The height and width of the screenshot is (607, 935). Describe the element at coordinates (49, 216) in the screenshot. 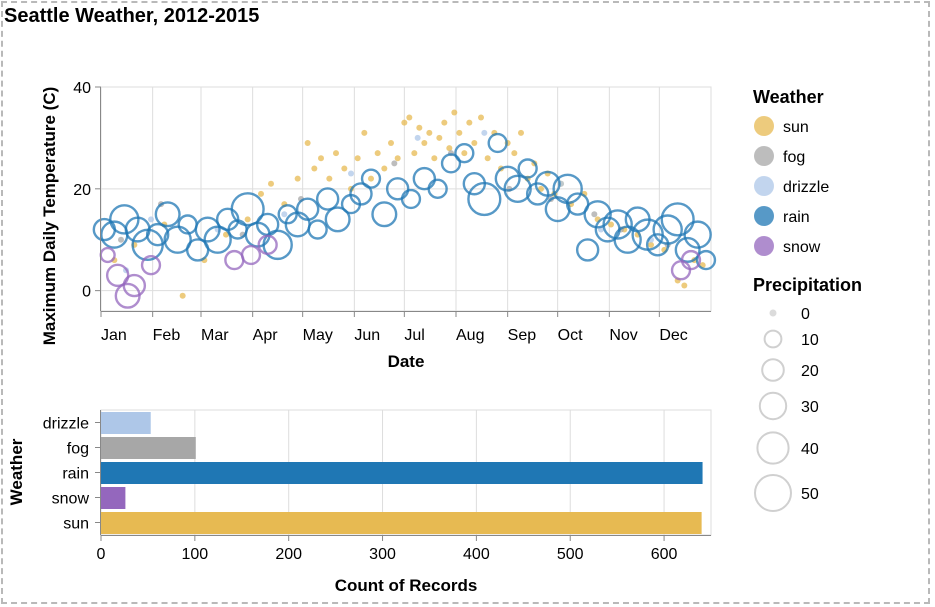

I see `scatter-y-axis-title: Maximum Daily Temperature (C)` at that location.